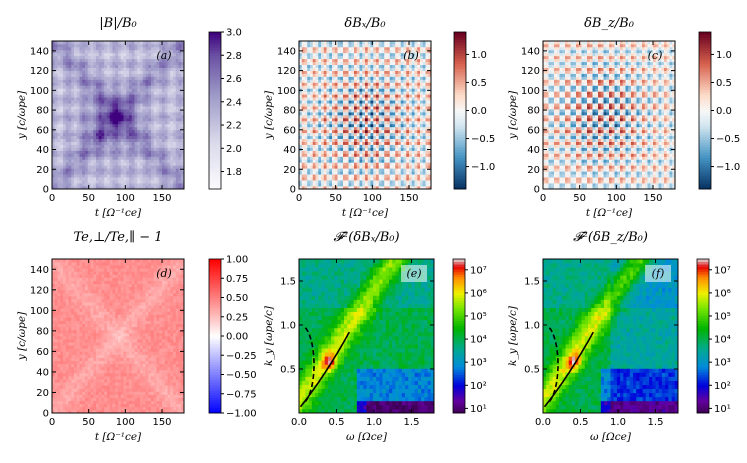 Image resolution: width=747 pixels, height=463 pixels. I want to click on colorbar-tick-label: −0.75, so click(241, 394).